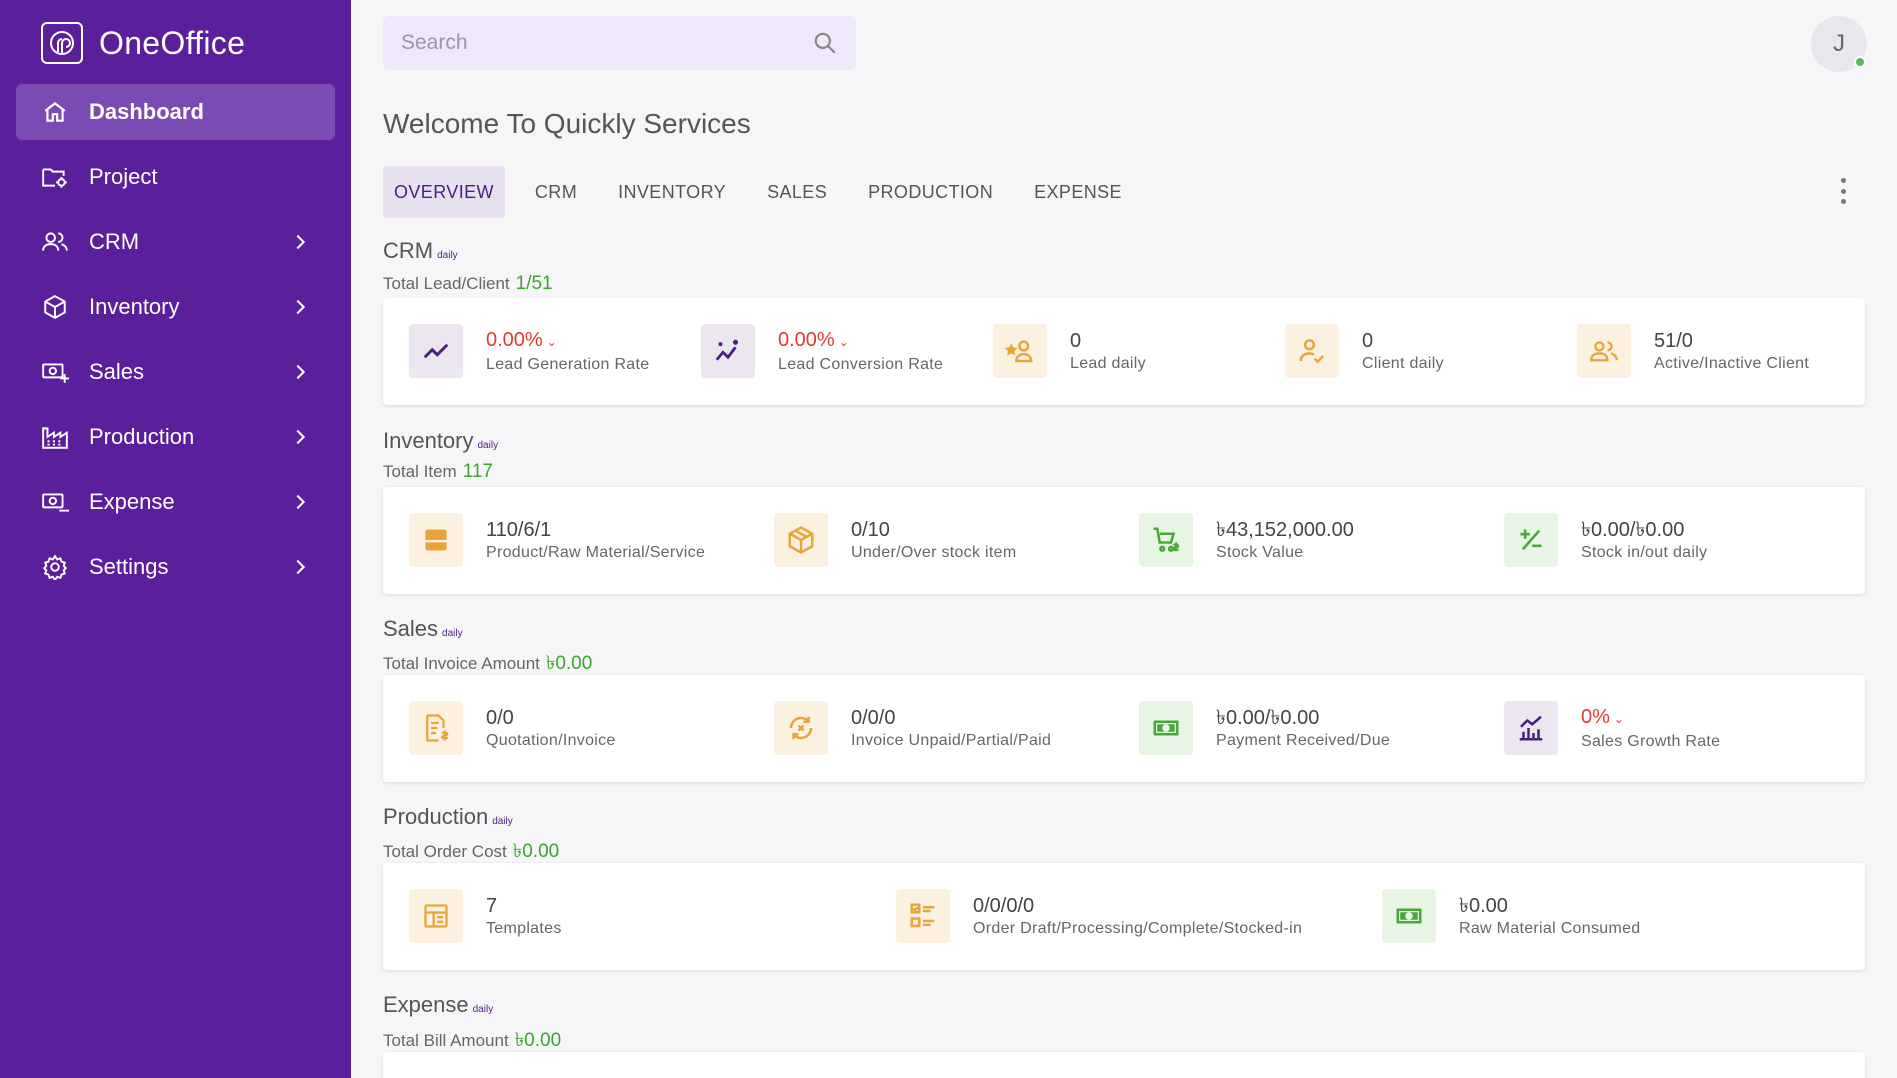  What do you see at coordinates (55, 307) in the screenshot?
I see `box-icon` at bounding box center [55, 307].